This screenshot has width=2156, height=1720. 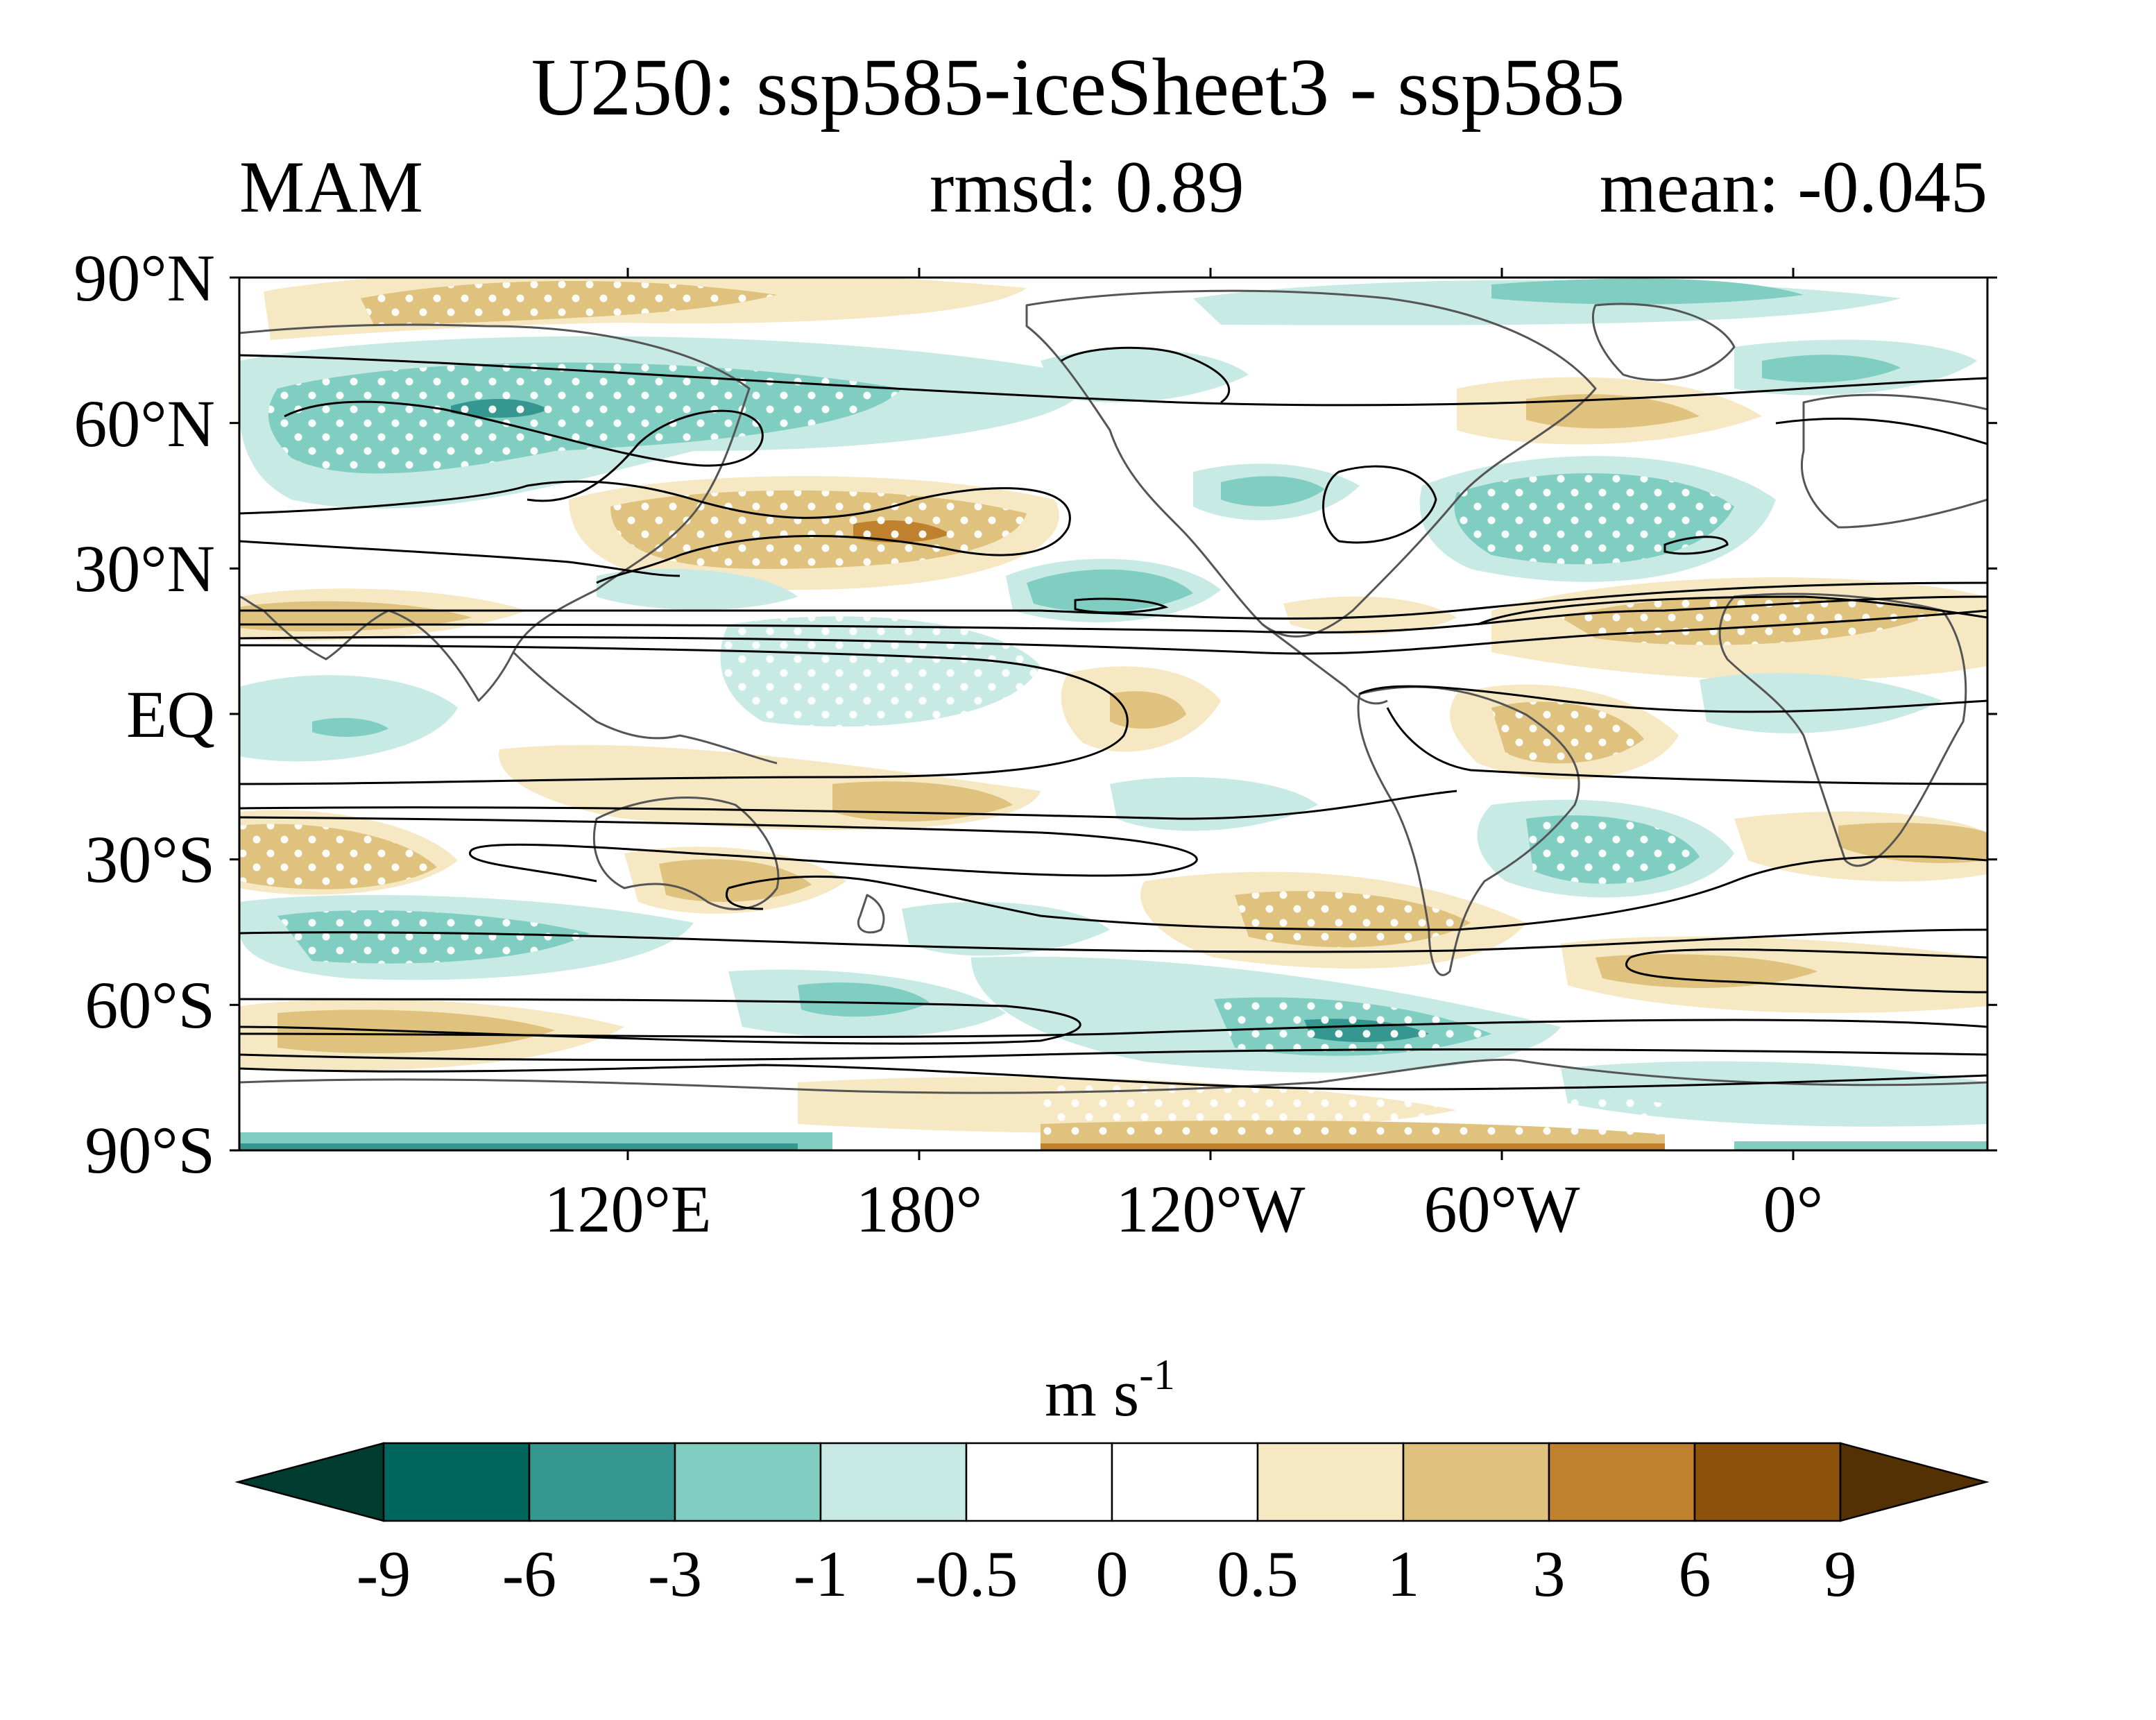 I want to click on lat-label-30n: 30°N, so click(x=144, y=568).